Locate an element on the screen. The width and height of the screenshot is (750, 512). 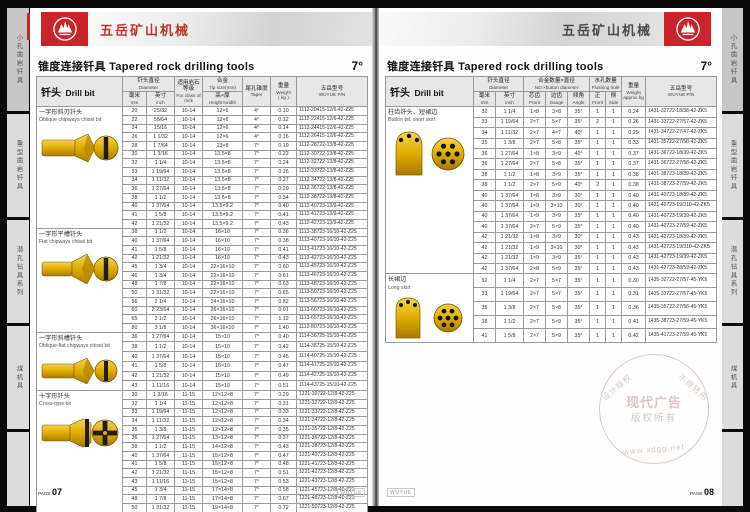
table-cell: 1112-41723-13/9-42-Z25 is located at coordinates (332, 215).